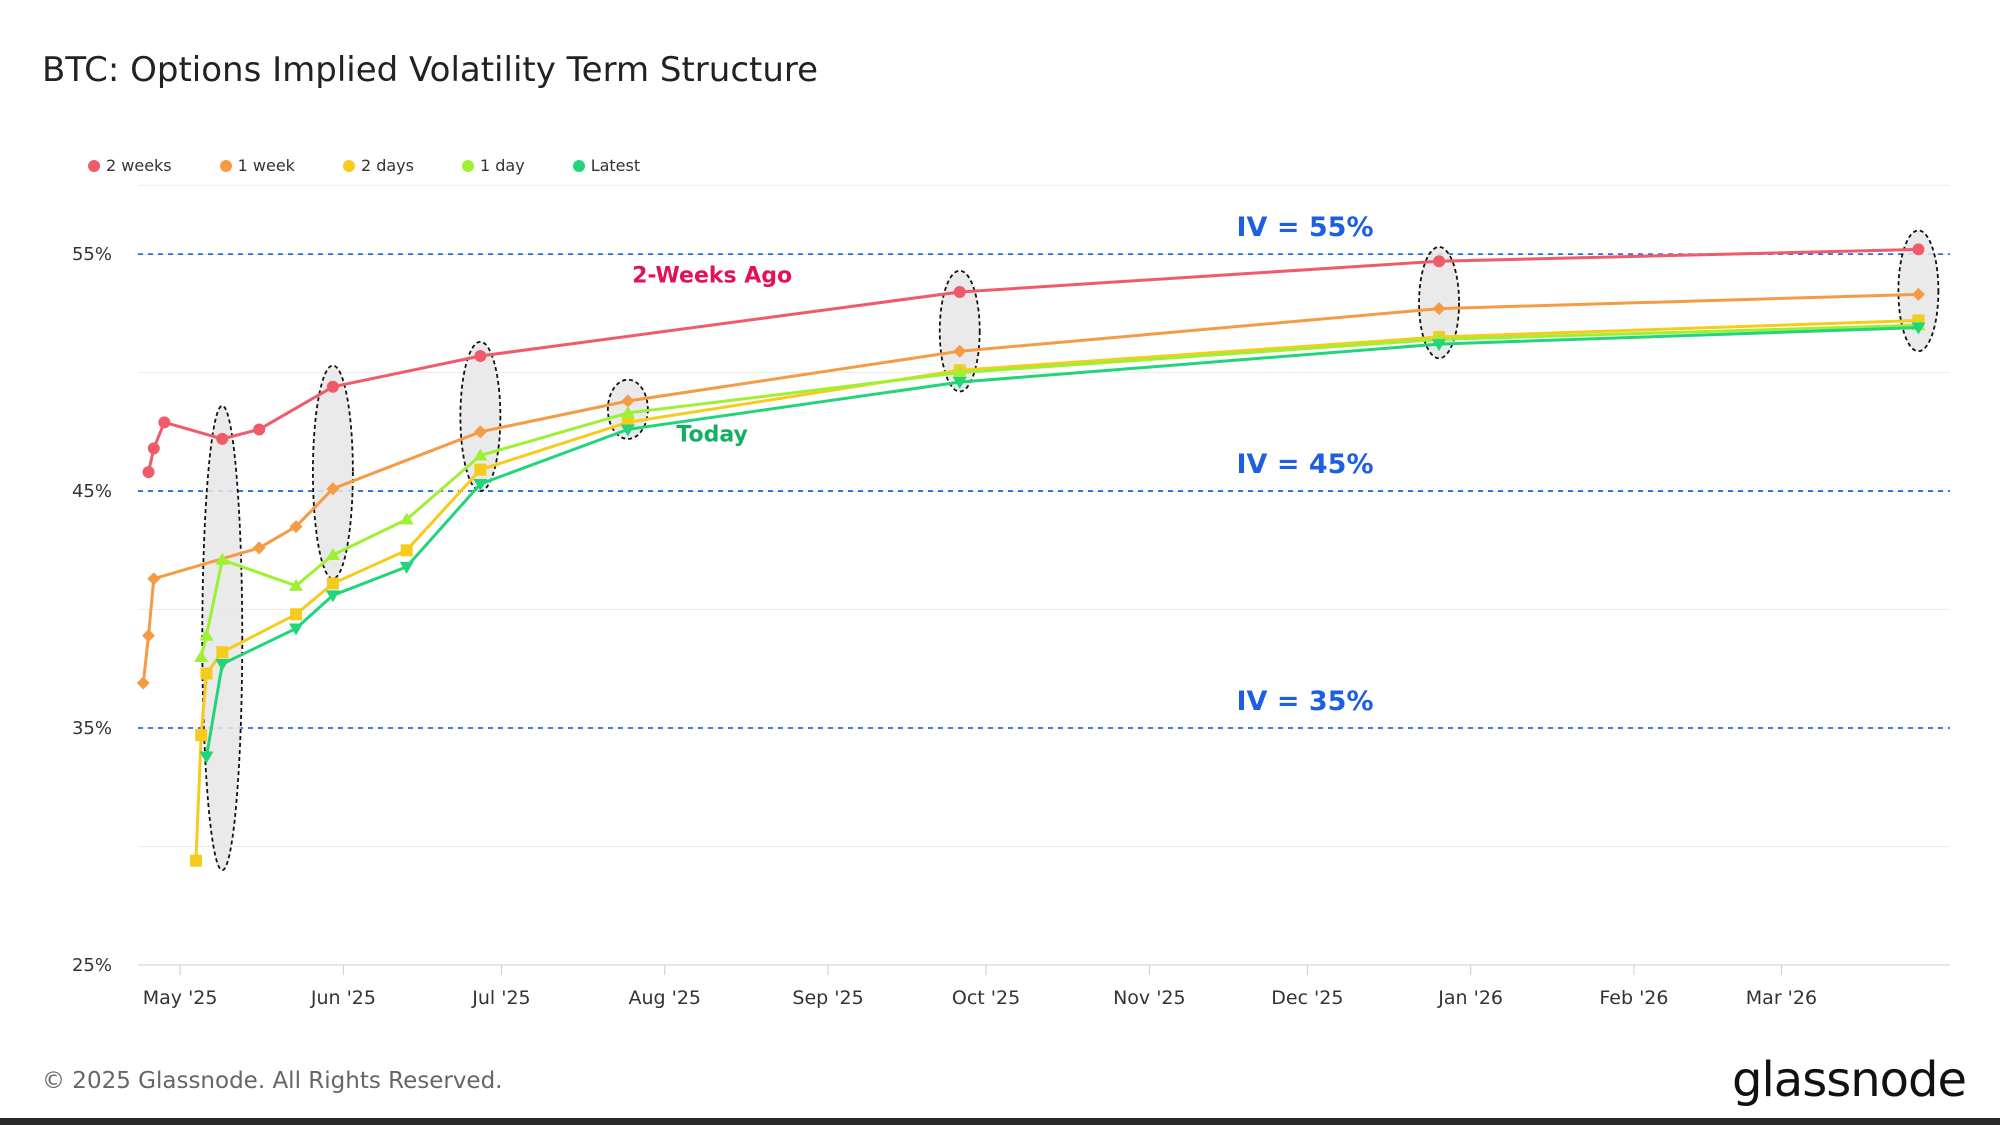 The width and height of the screenshot is (2000, 1125). Describe the element at coordinates (712, 356) in the screenshot. I see `annotations: 2-Weeks Ago Today` at that location.